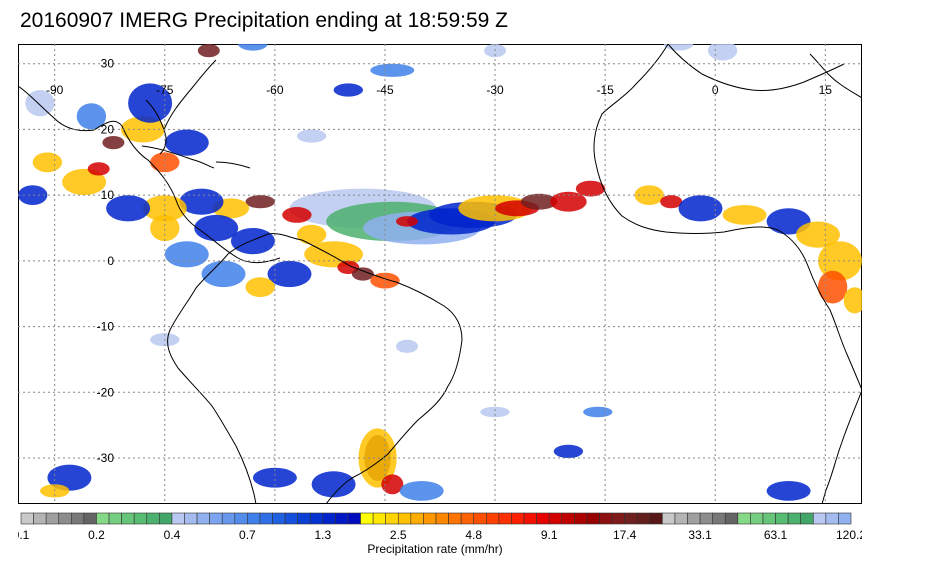 Image resolution: width=944 pixels, height=571 pixels. What do you see at coordinates (108, 129) in the screenshot?
I see `lat-tick-label: 20` at bounding box center [108, 129].